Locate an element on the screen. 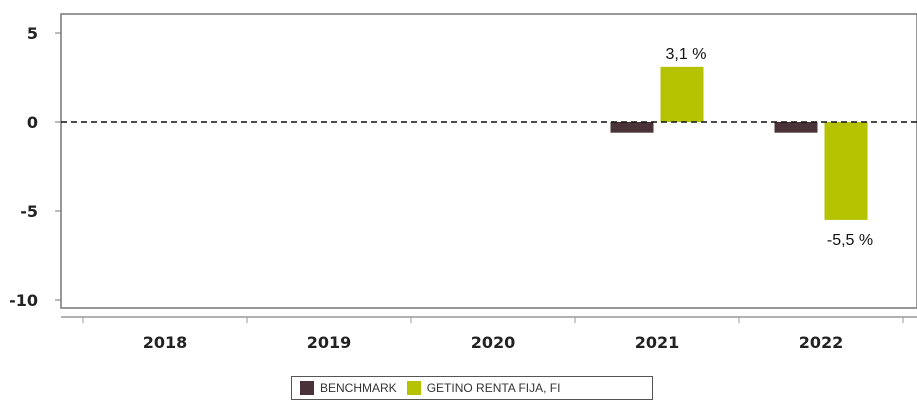  bar-benchmark-2022 is located at coordinates (796, 127).